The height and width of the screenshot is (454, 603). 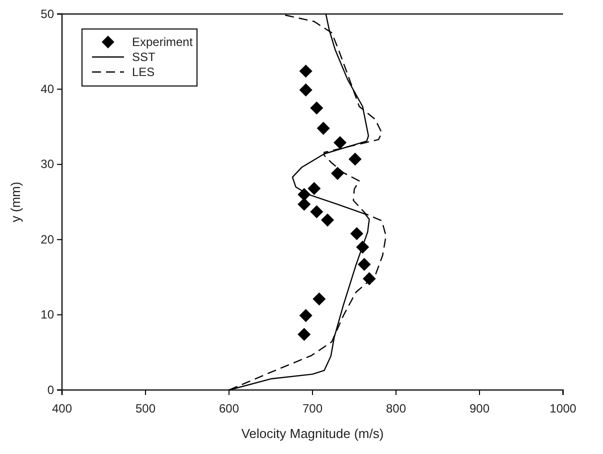 What do you see at coordinates (312, 408) in the screenshot?
I see `x-tick-label: 700` at bounding box center [312, 408].